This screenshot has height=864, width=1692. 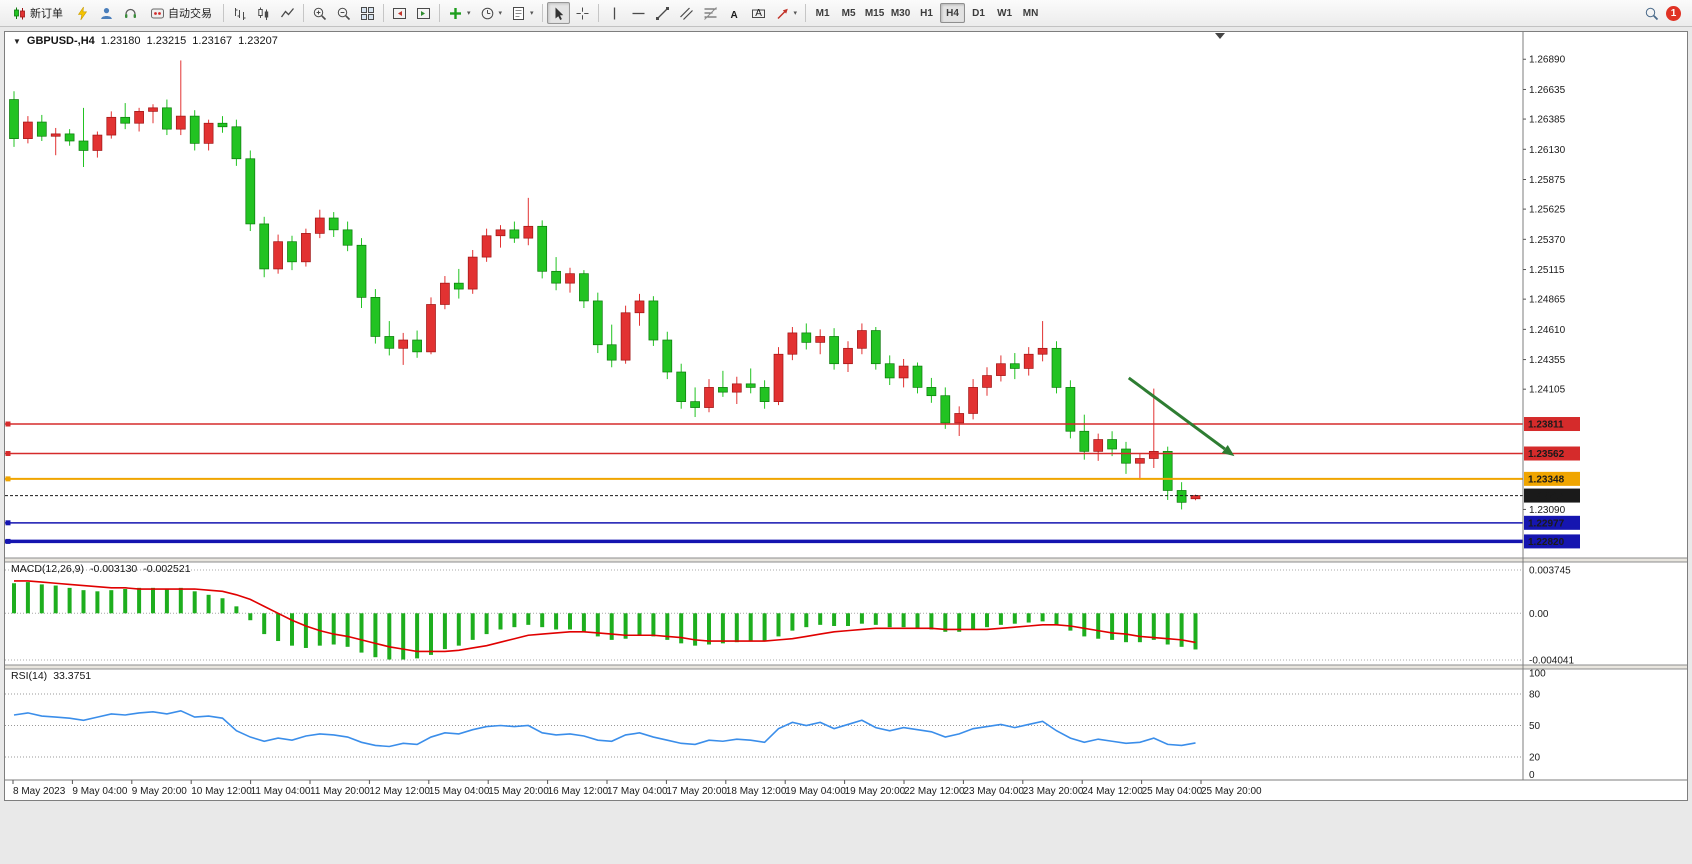 I want to click on notification-badge: 1, so click(x=1673, y=13).